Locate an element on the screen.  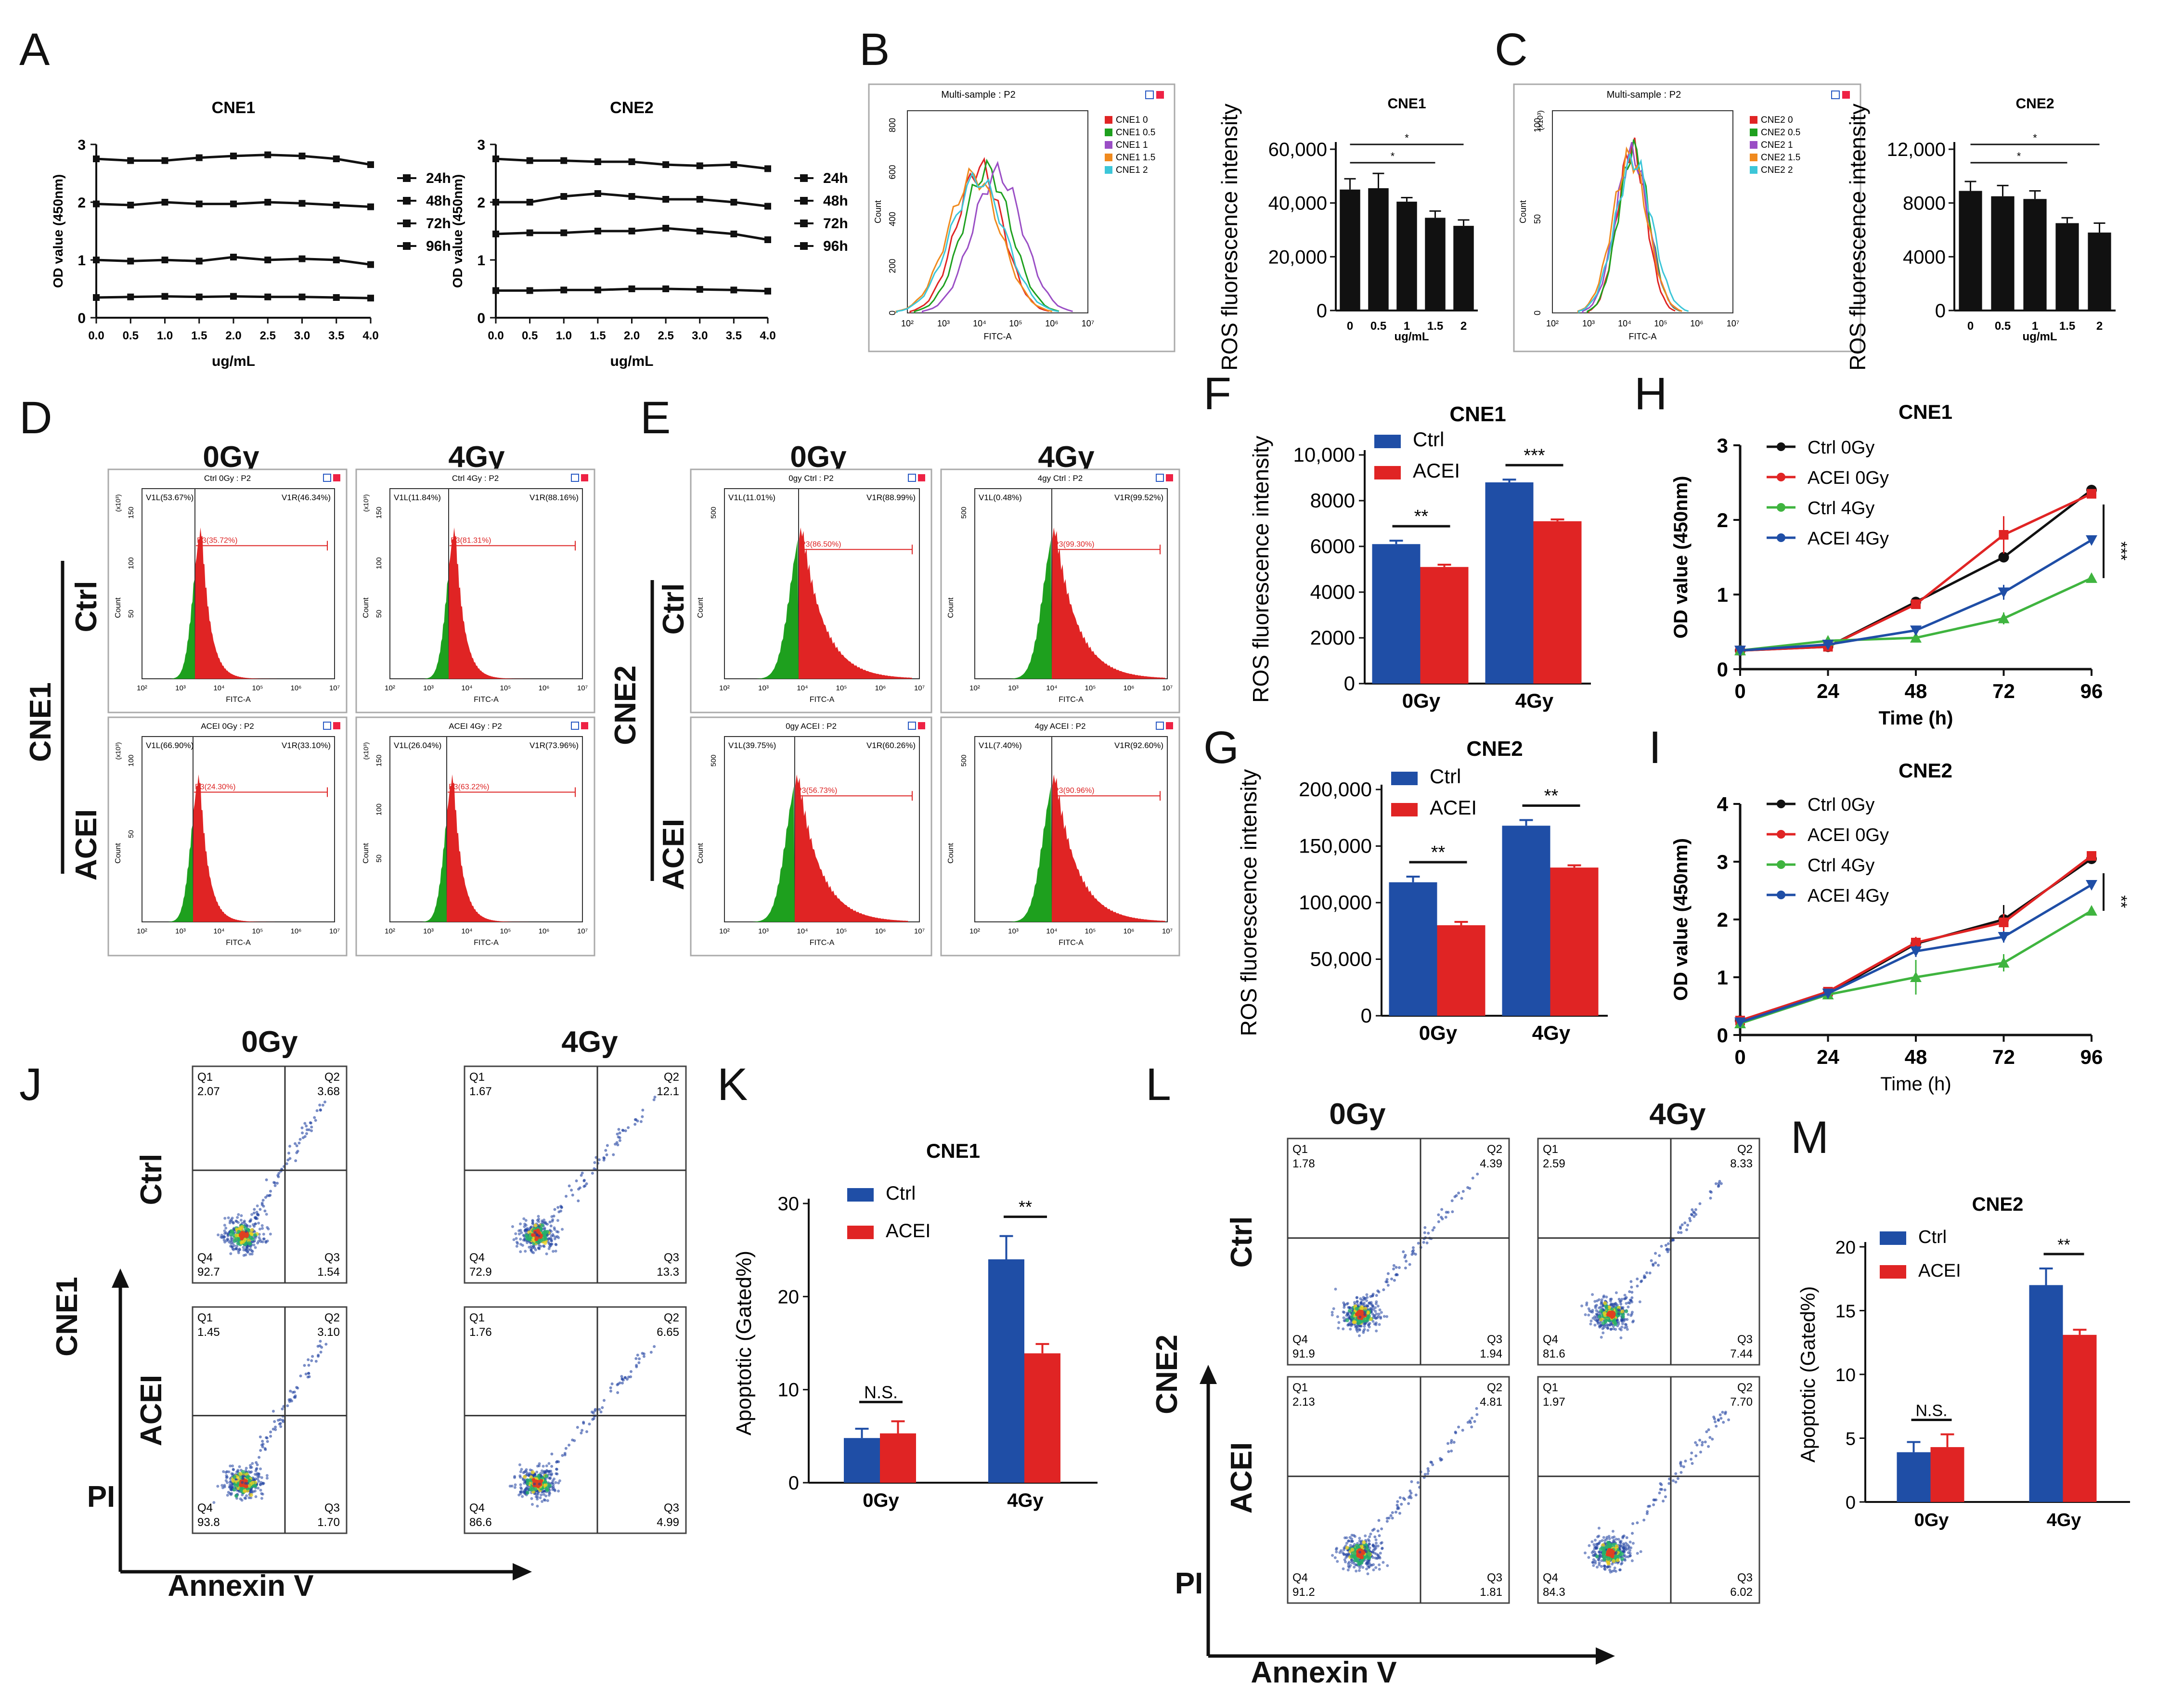
x-tick-label: 4.0 is located at coordinates (767, 335).